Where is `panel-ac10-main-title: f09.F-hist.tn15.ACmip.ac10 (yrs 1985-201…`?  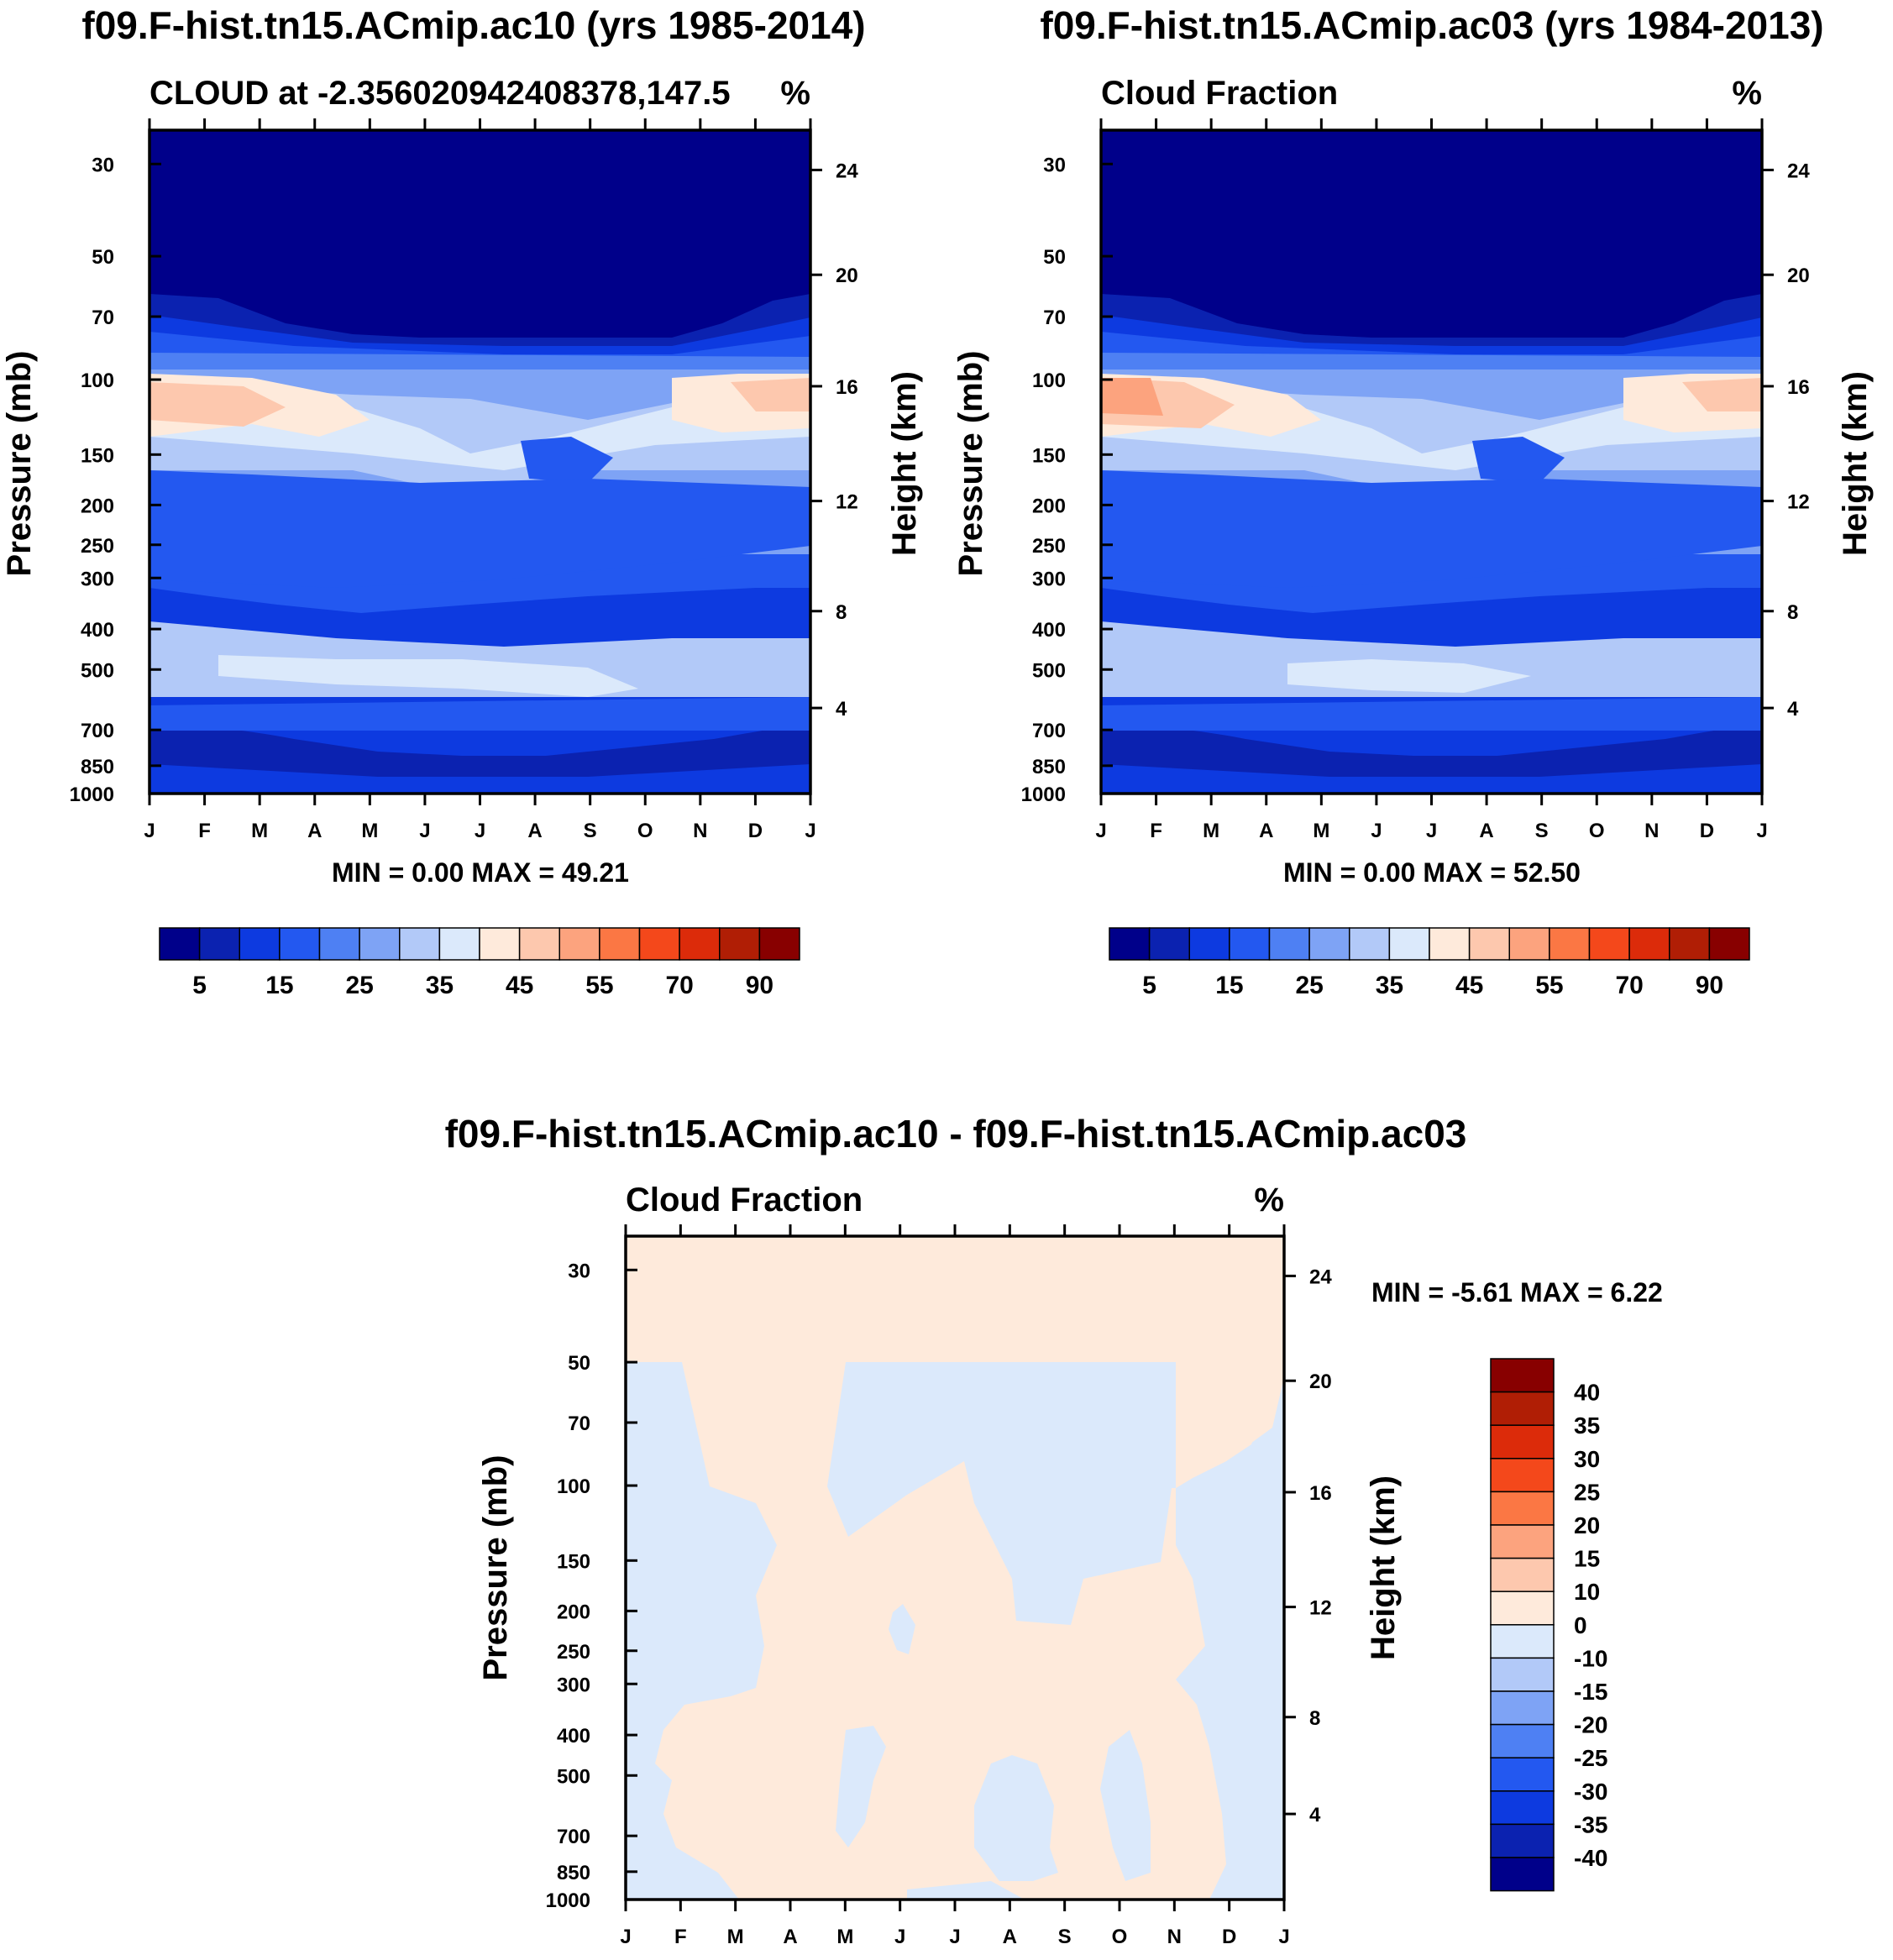 panel-ac10-main-title: f09.F-hist.tn15.ACmip.ac10 (yrs 1985-201… is located at coordinates (473, 25).